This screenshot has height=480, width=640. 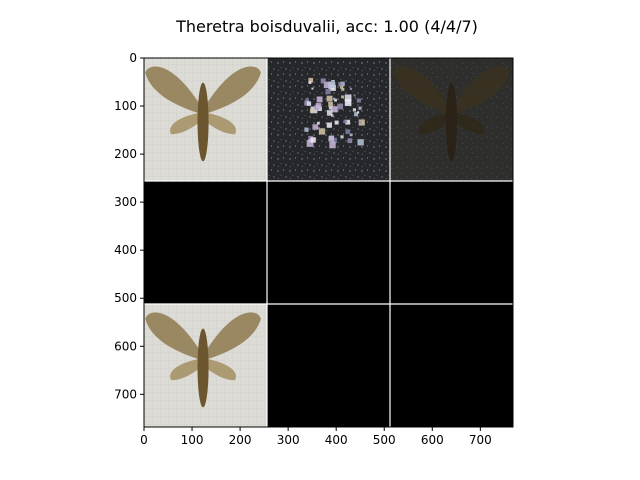 I want to click on y-tick-label: 700, so click(x=125, y=394).